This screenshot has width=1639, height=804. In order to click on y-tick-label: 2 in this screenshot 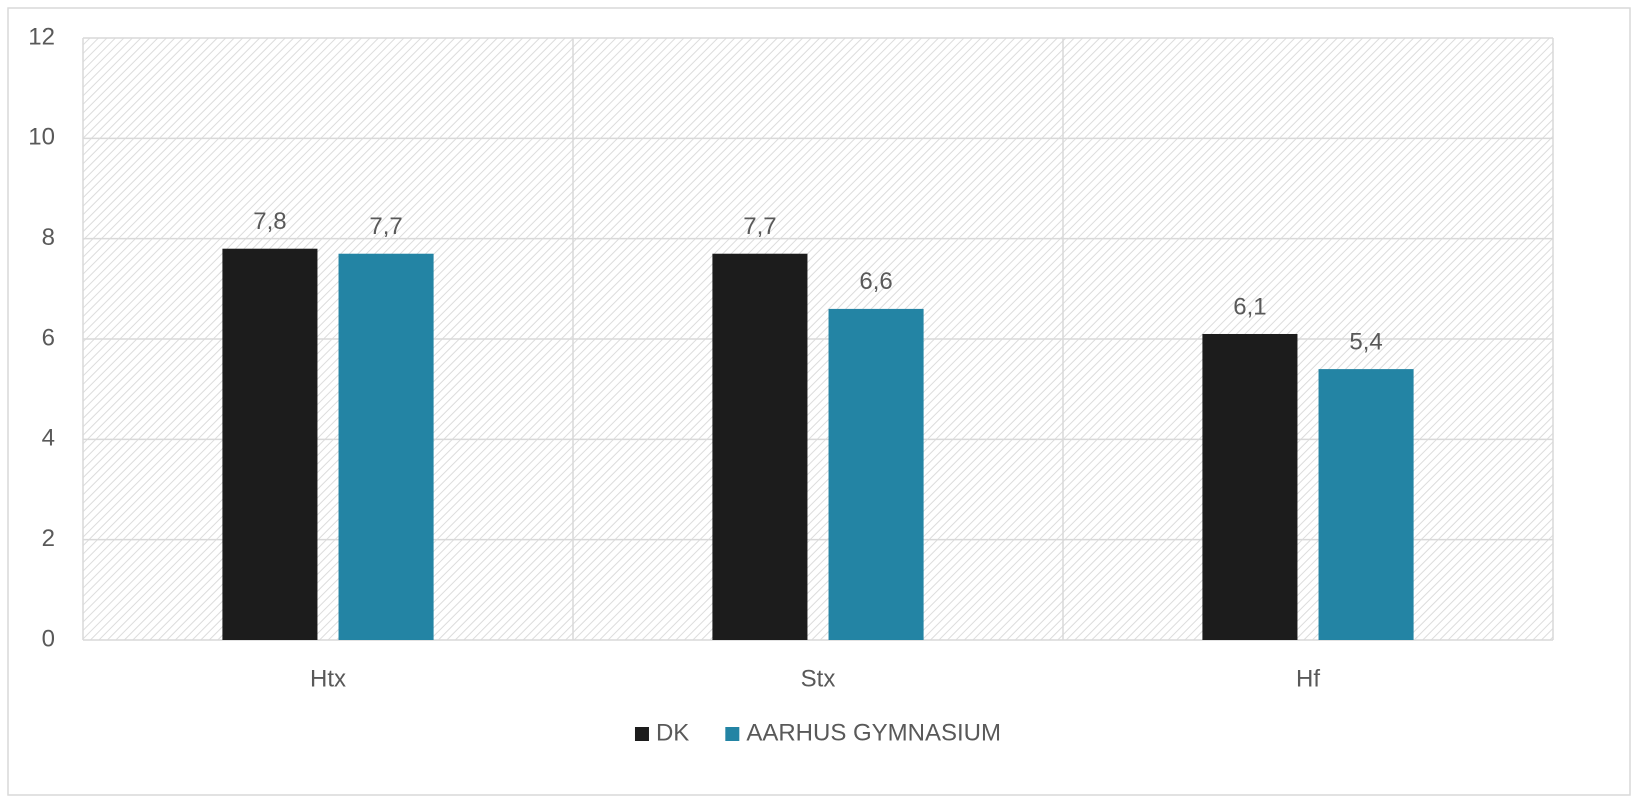, I will do `click(48, 538)`.